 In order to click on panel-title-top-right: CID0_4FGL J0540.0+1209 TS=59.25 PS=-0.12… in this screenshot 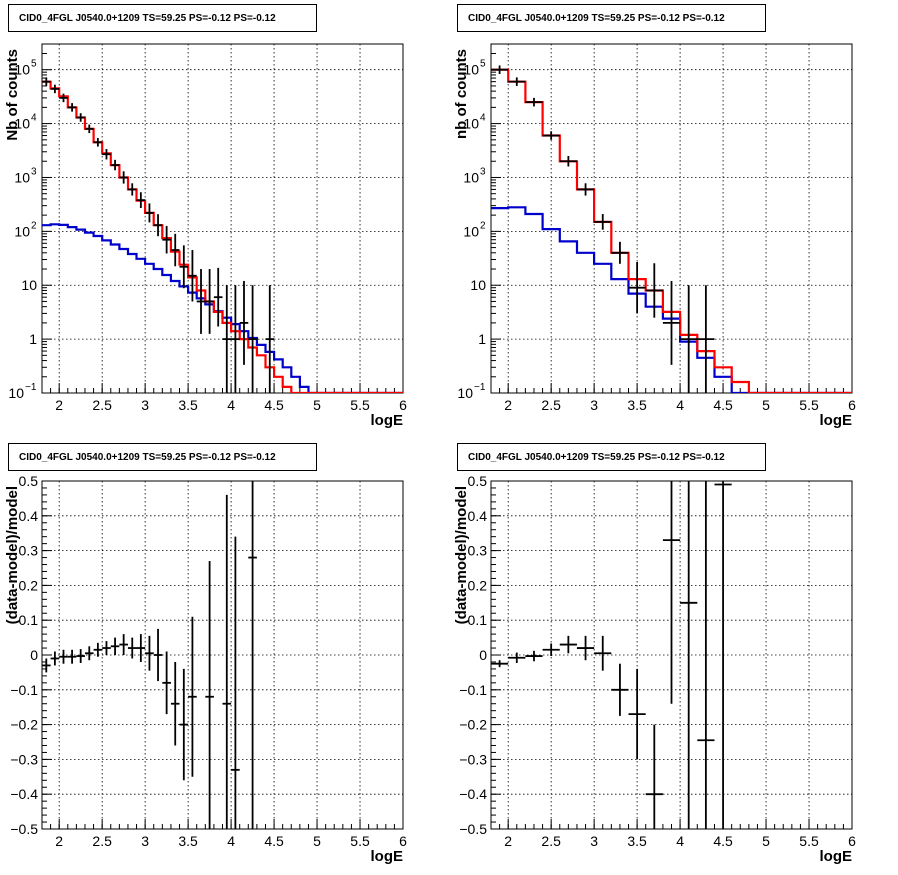, I will do `click(611, 18)`.